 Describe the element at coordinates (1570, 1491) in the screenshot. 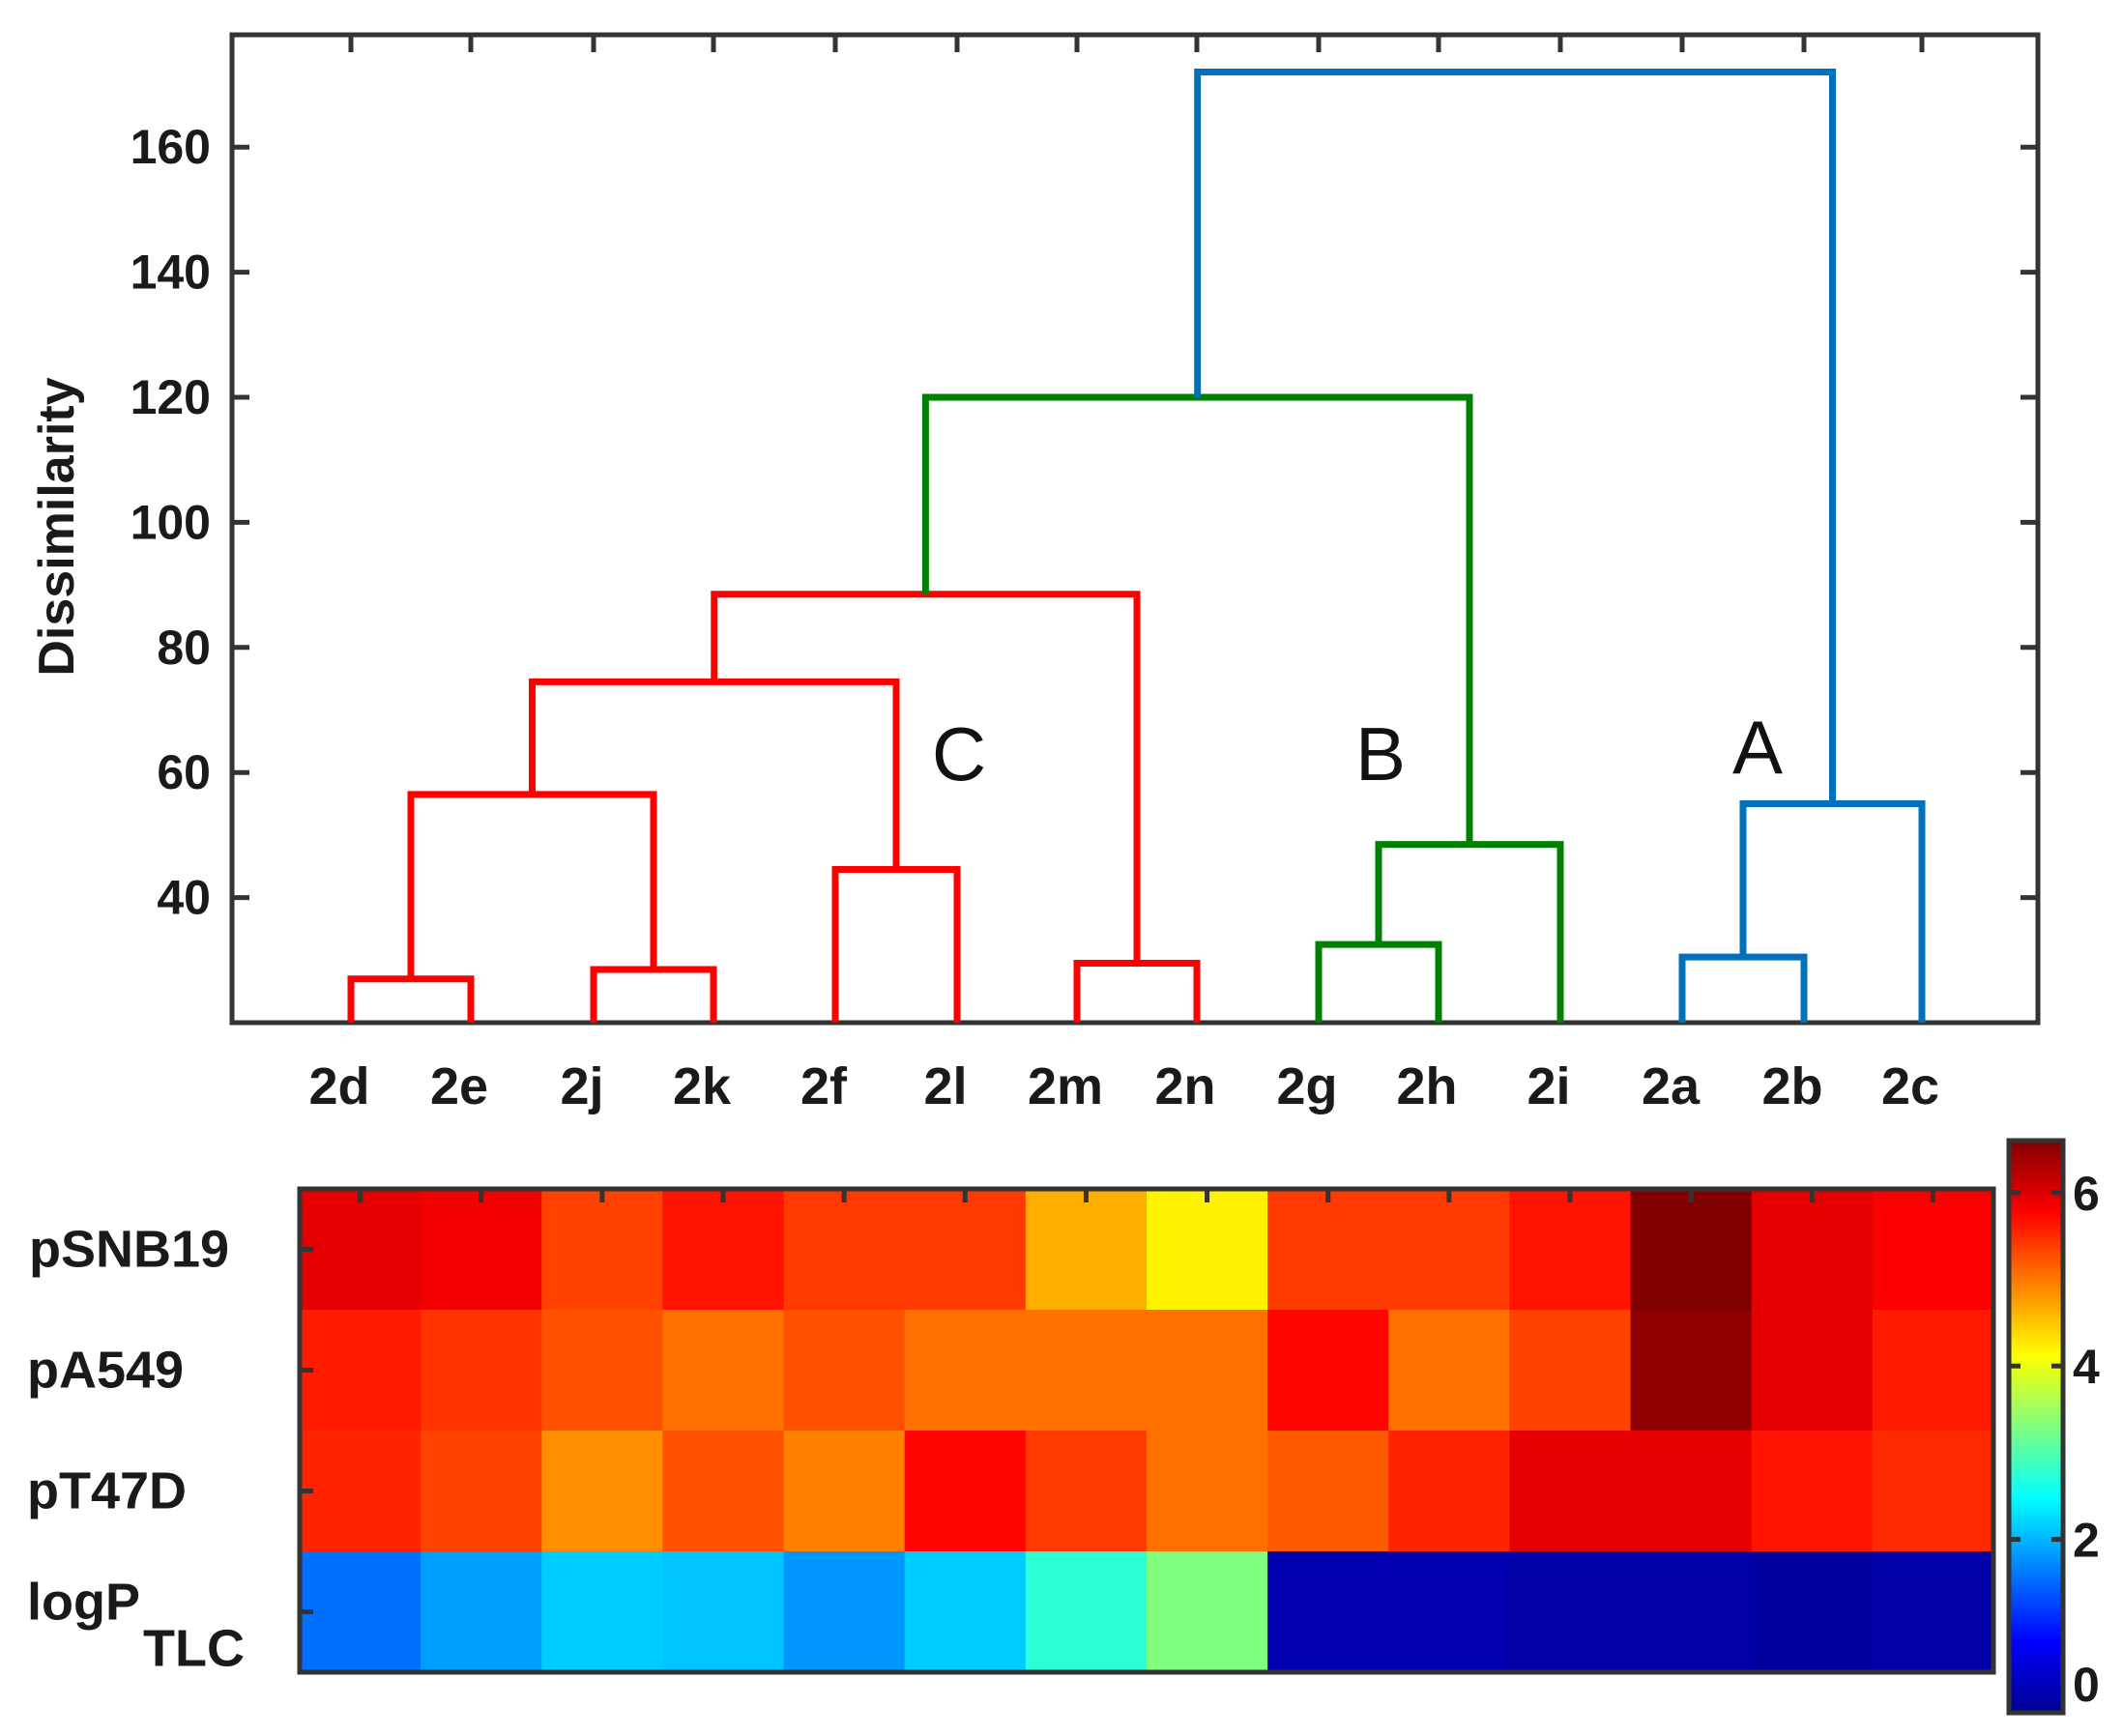

I see `heatmap-cell-pT47D-2i` at that location.